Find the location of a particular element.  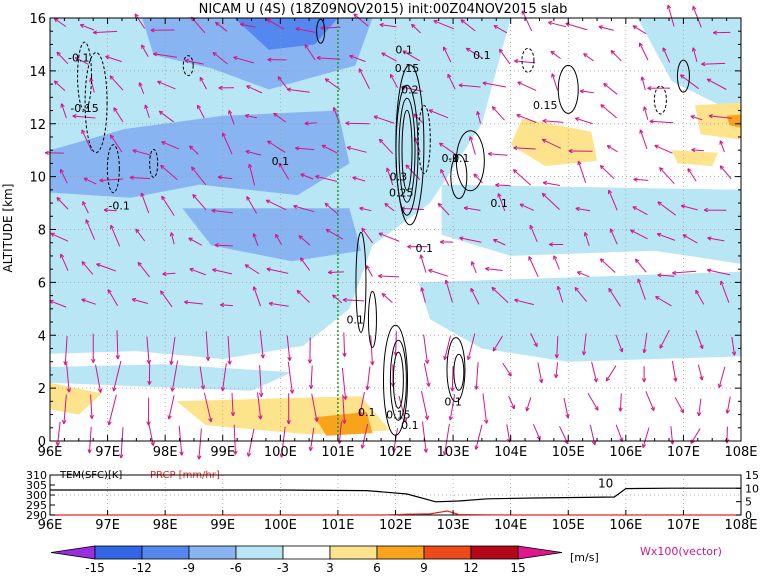

x-tick-label: 103E is located at coordinates (453, 452).